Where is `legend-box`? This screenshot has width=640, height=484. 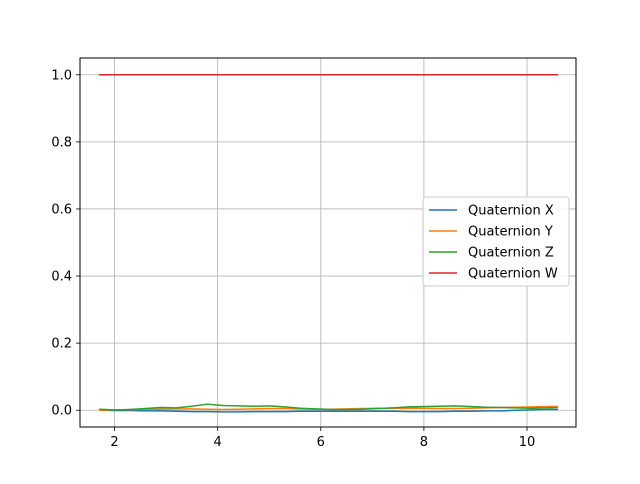
legend-box is located at coordinates (496, 241).